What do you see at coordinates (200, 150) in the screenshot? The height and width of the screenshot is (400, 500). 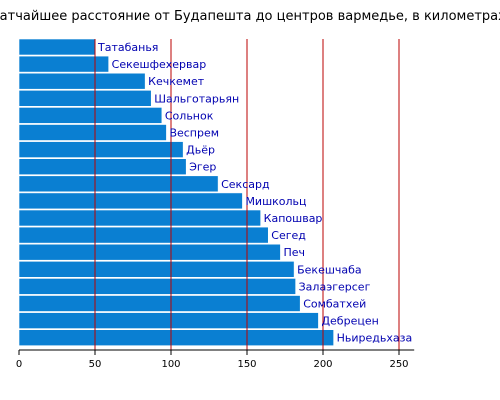 I see `bar-label: Дьёр` at bounding box center [200, 150].